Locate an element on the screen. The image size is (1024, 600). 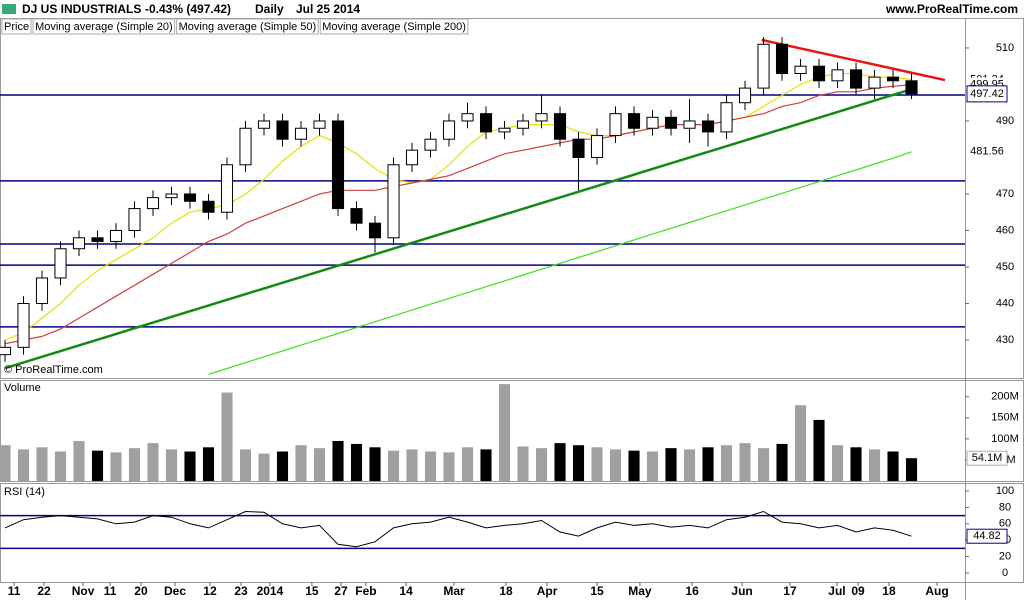
legend-entry: Moving average (Simple 20) is located at coordinates (104, 27).